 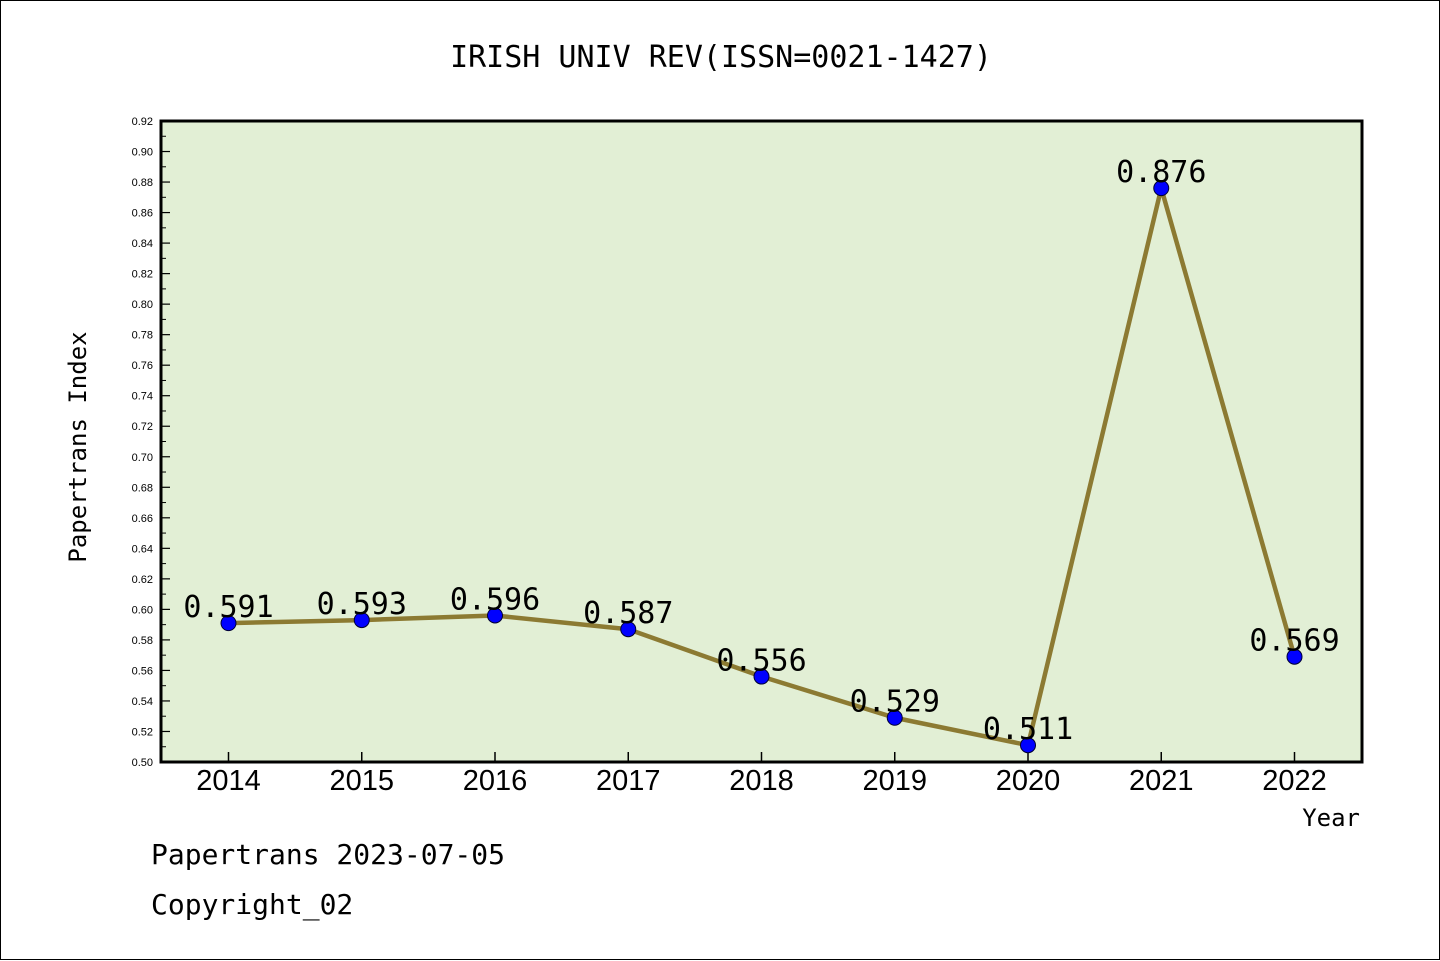 I want to click on y-axis-label: Papertrans Index, so click(x=78, y=446).